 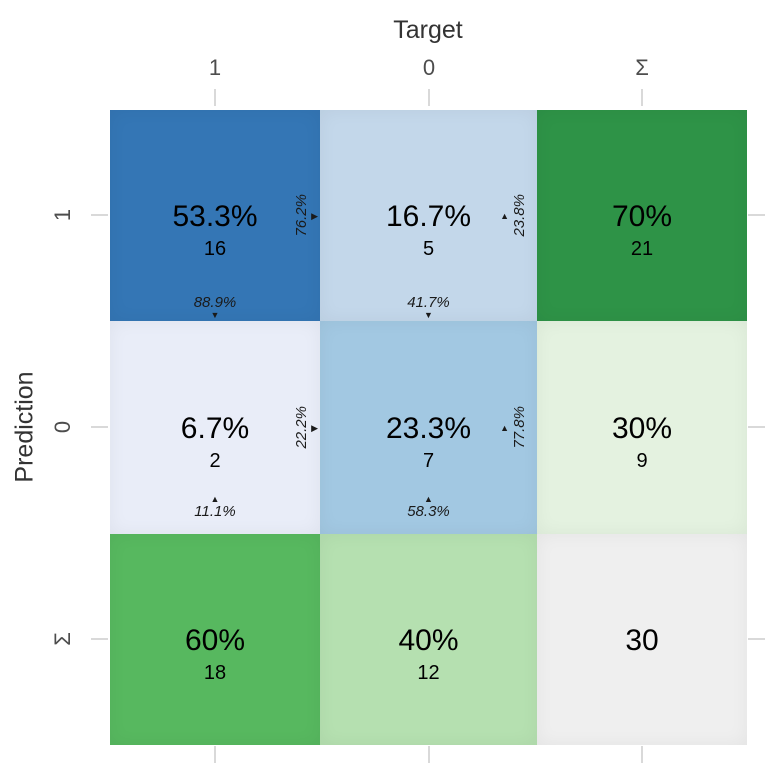 I want to click on row-percent-value: 22.2%, so click(x=302, y=427).